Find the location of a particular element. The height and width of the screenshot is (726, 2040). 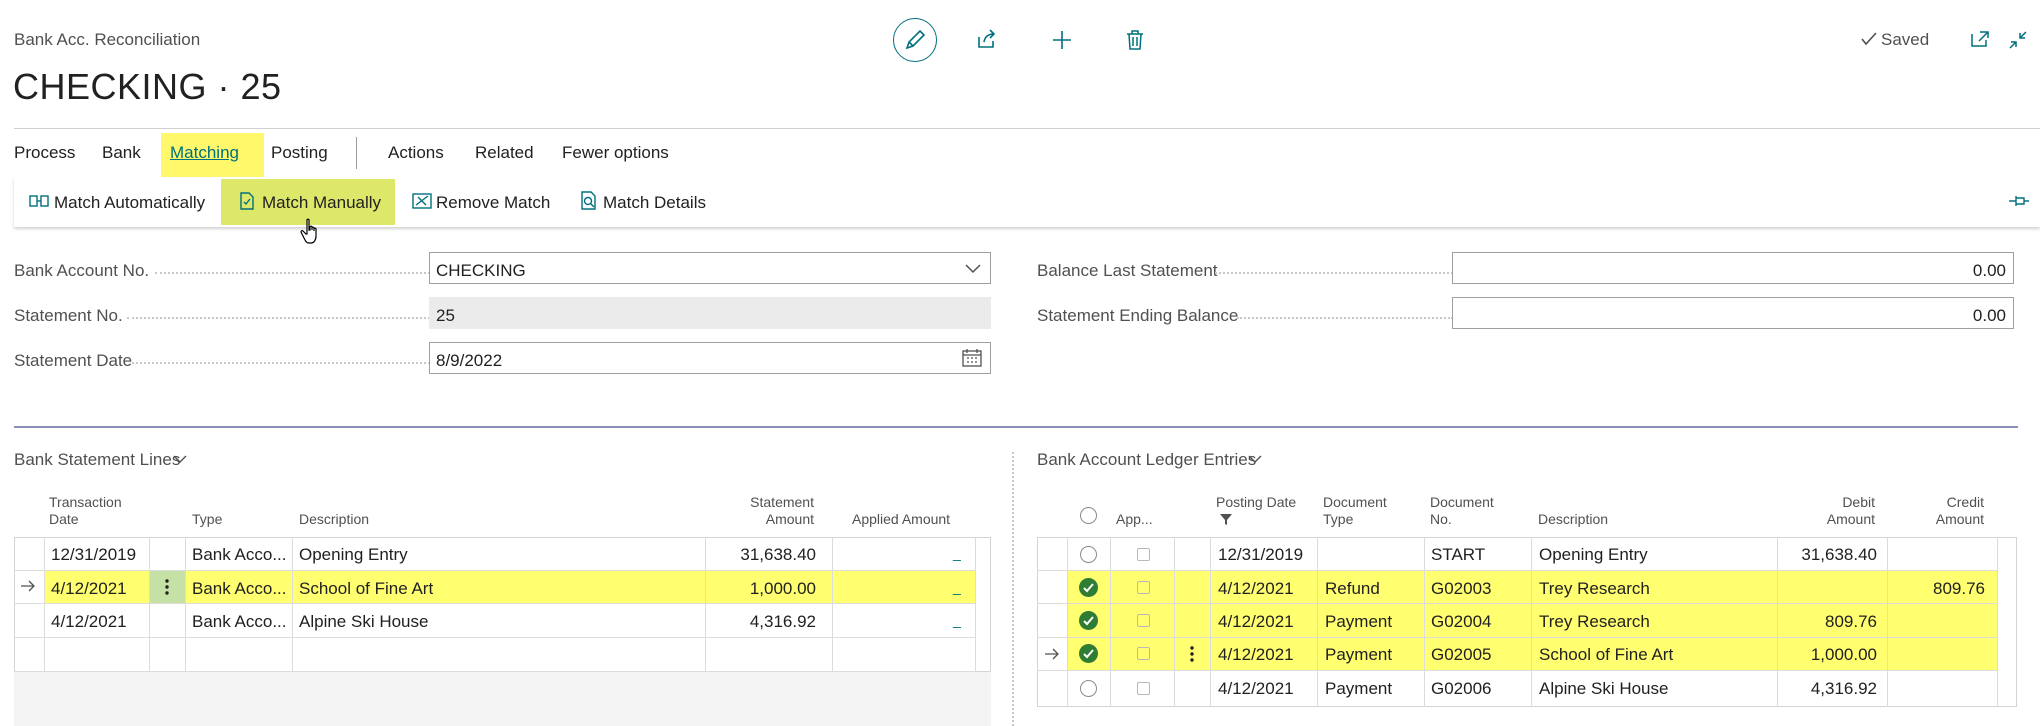

match-details-button: Match Details is located at coordinates (654, 202).